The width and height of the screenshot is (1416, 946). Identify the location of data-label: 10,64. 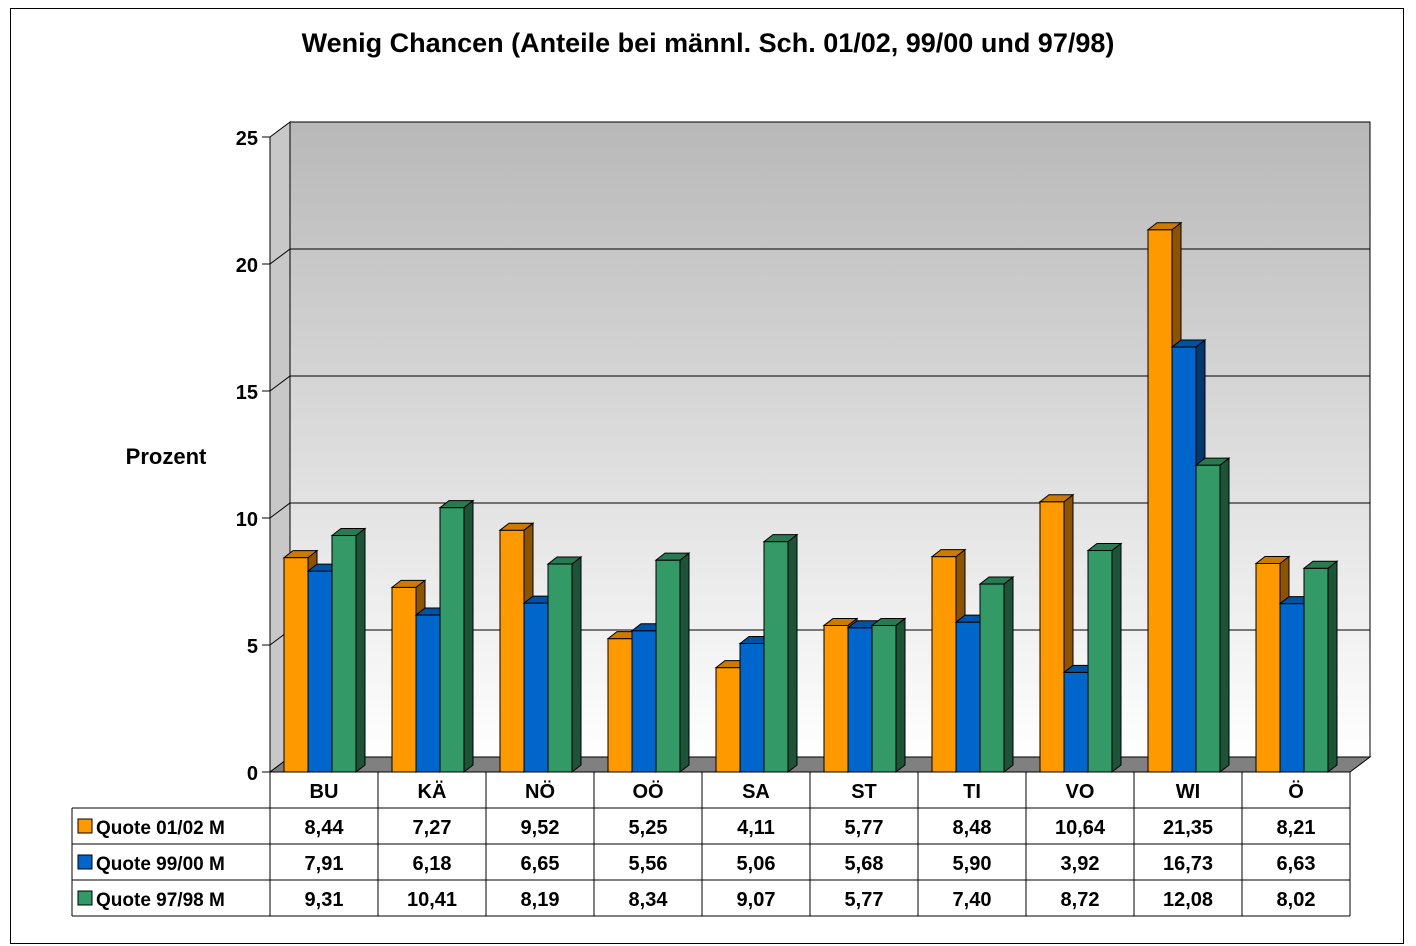
(1080, 828).